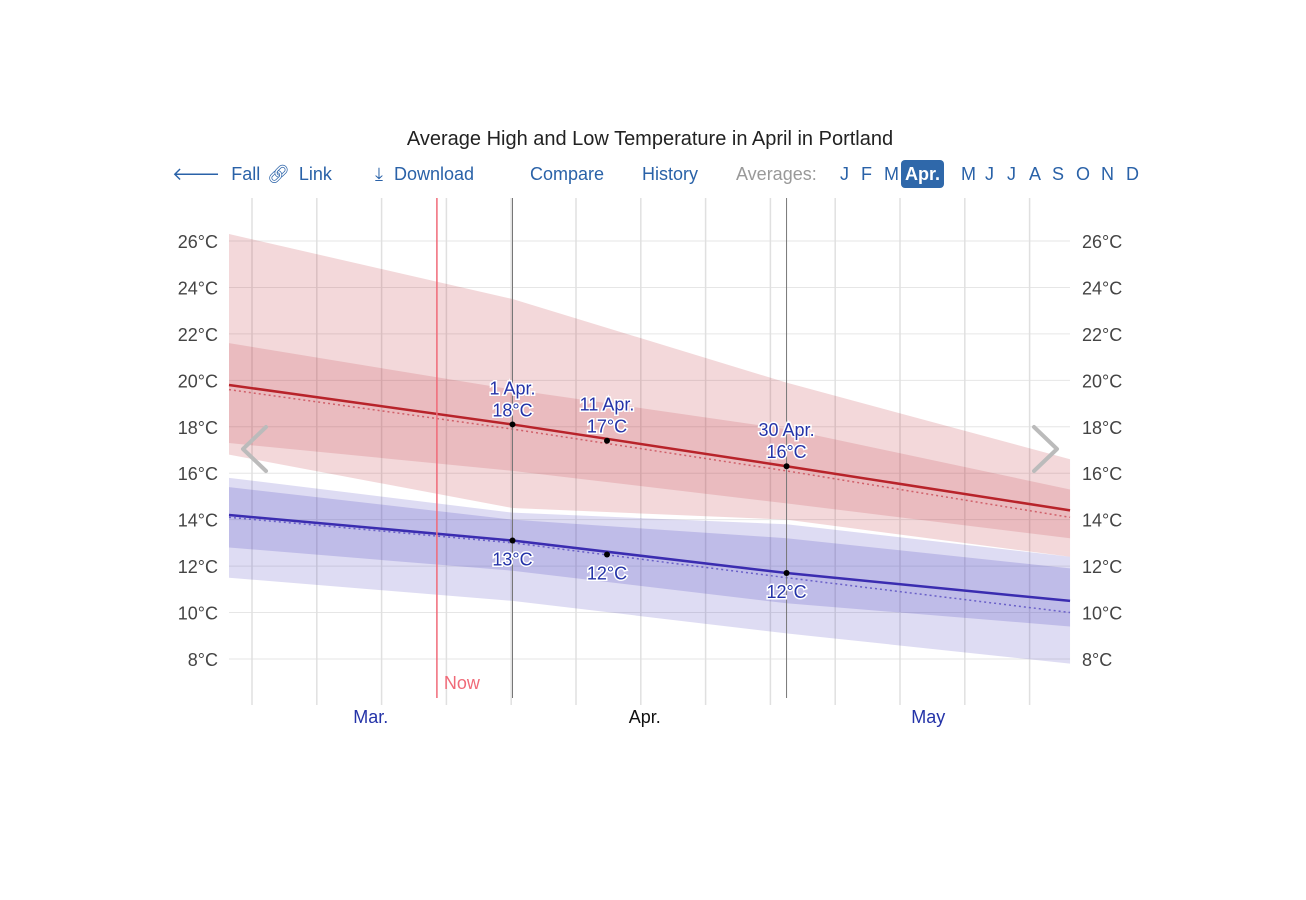 The height and width of the screenshot is (900, 1306). What do you see at coordinates (649, 447) in the screenshot?
I see `high-average-line` at bounding box center [649, 447].